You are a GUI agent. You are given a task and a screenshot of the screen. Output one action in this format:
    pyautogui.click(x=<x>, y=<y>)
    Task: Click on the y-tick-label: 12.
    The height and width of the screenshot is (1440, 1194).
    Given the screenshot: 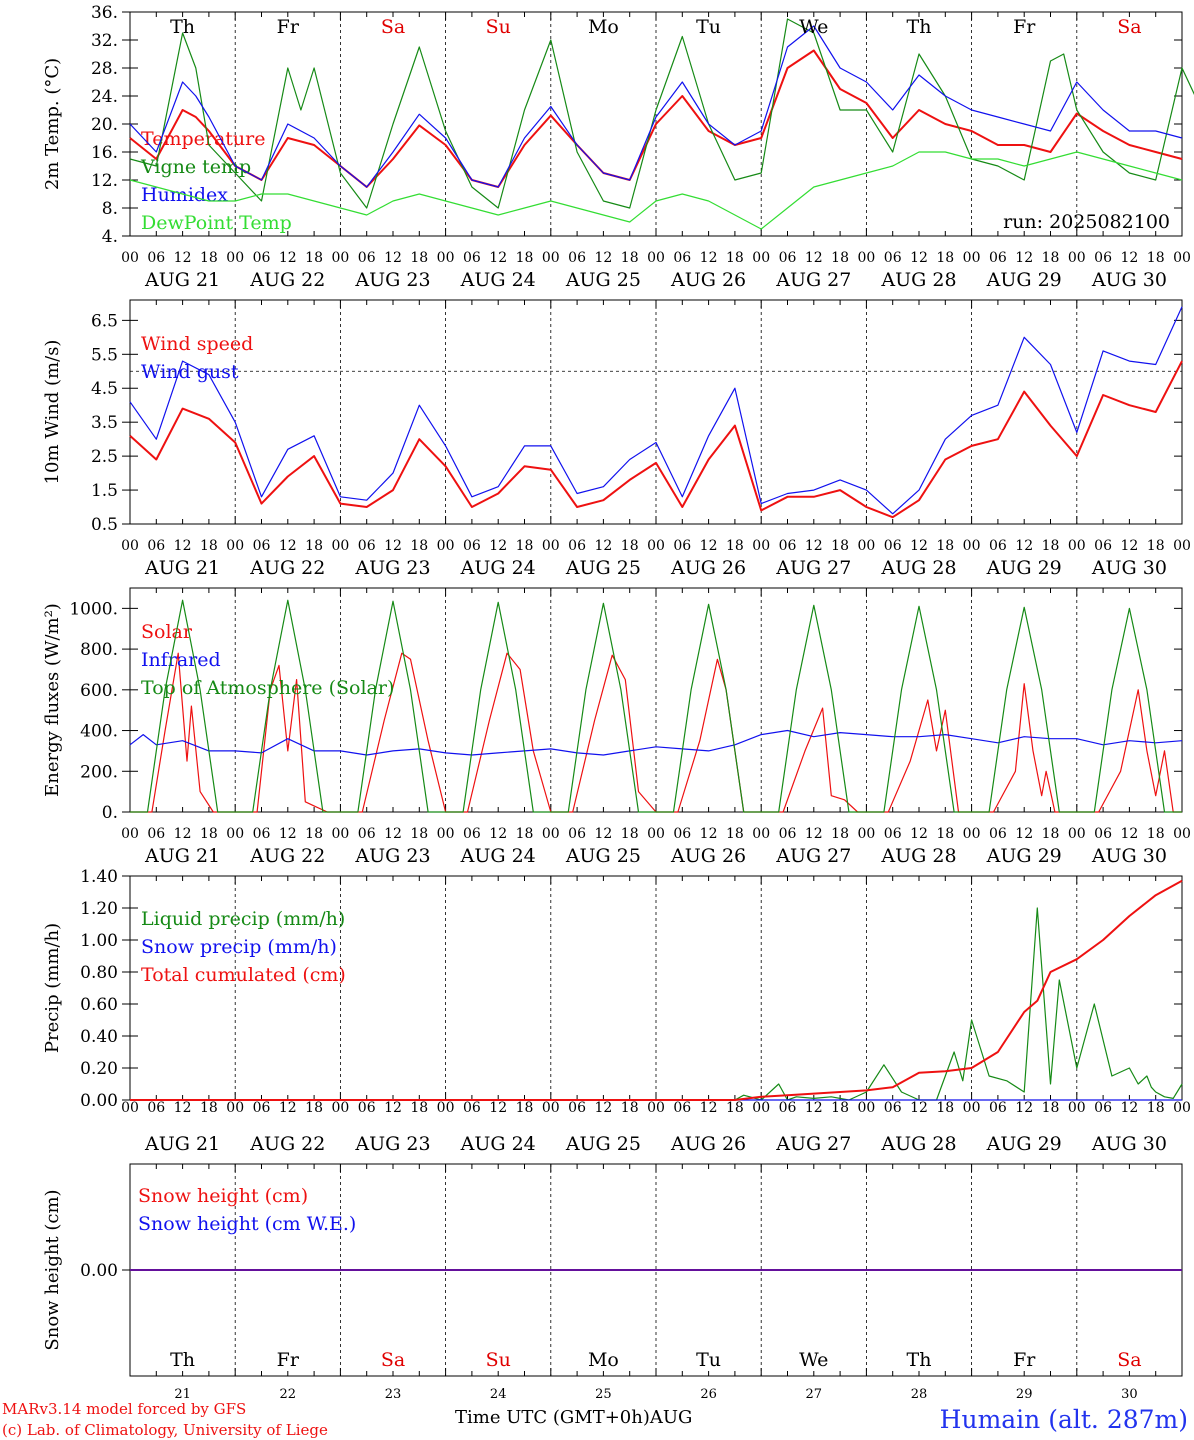 What is the action you would take?
    pyautogui.click(x=104, y=181)
    